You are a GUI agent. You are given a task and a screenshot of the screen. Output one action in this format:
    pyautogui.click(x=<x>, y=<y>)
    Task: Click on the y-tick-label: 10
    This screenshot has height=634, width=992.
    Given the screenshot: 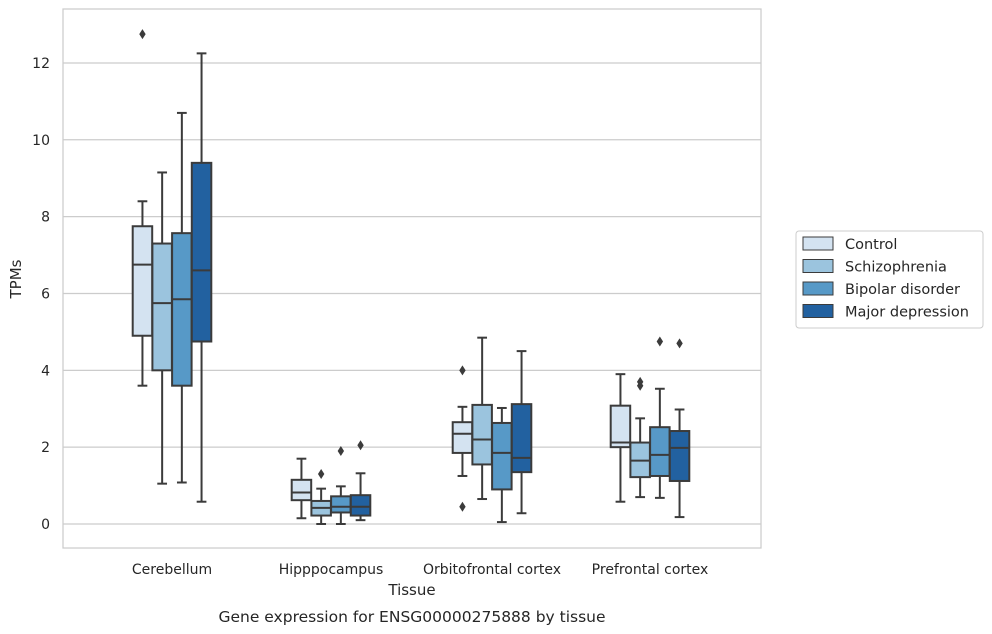 What is the action you would take?
    pyautogui.click(x=41, y=141)
    